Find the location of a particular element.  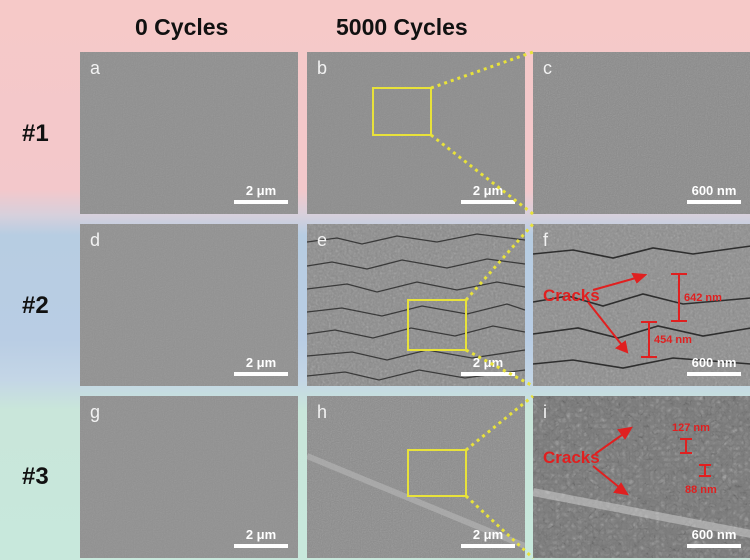

sem-panel-f: f Cracks 642 nm 454 nm 600 nm is located at coordinates (641, 305).